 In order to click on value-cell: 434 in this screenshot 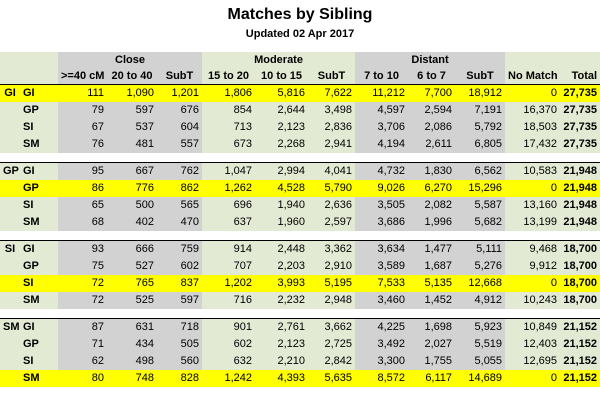, I will do `click(132, 344)`.